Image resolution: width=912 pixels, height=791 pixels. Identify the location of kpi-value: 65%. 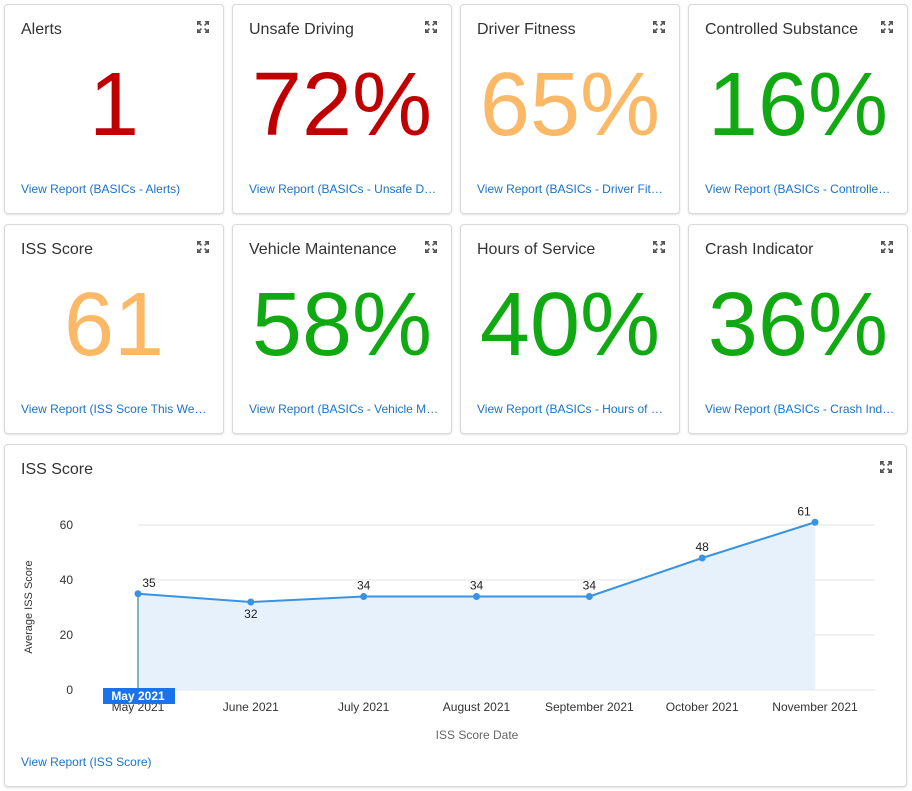
(570, 105).